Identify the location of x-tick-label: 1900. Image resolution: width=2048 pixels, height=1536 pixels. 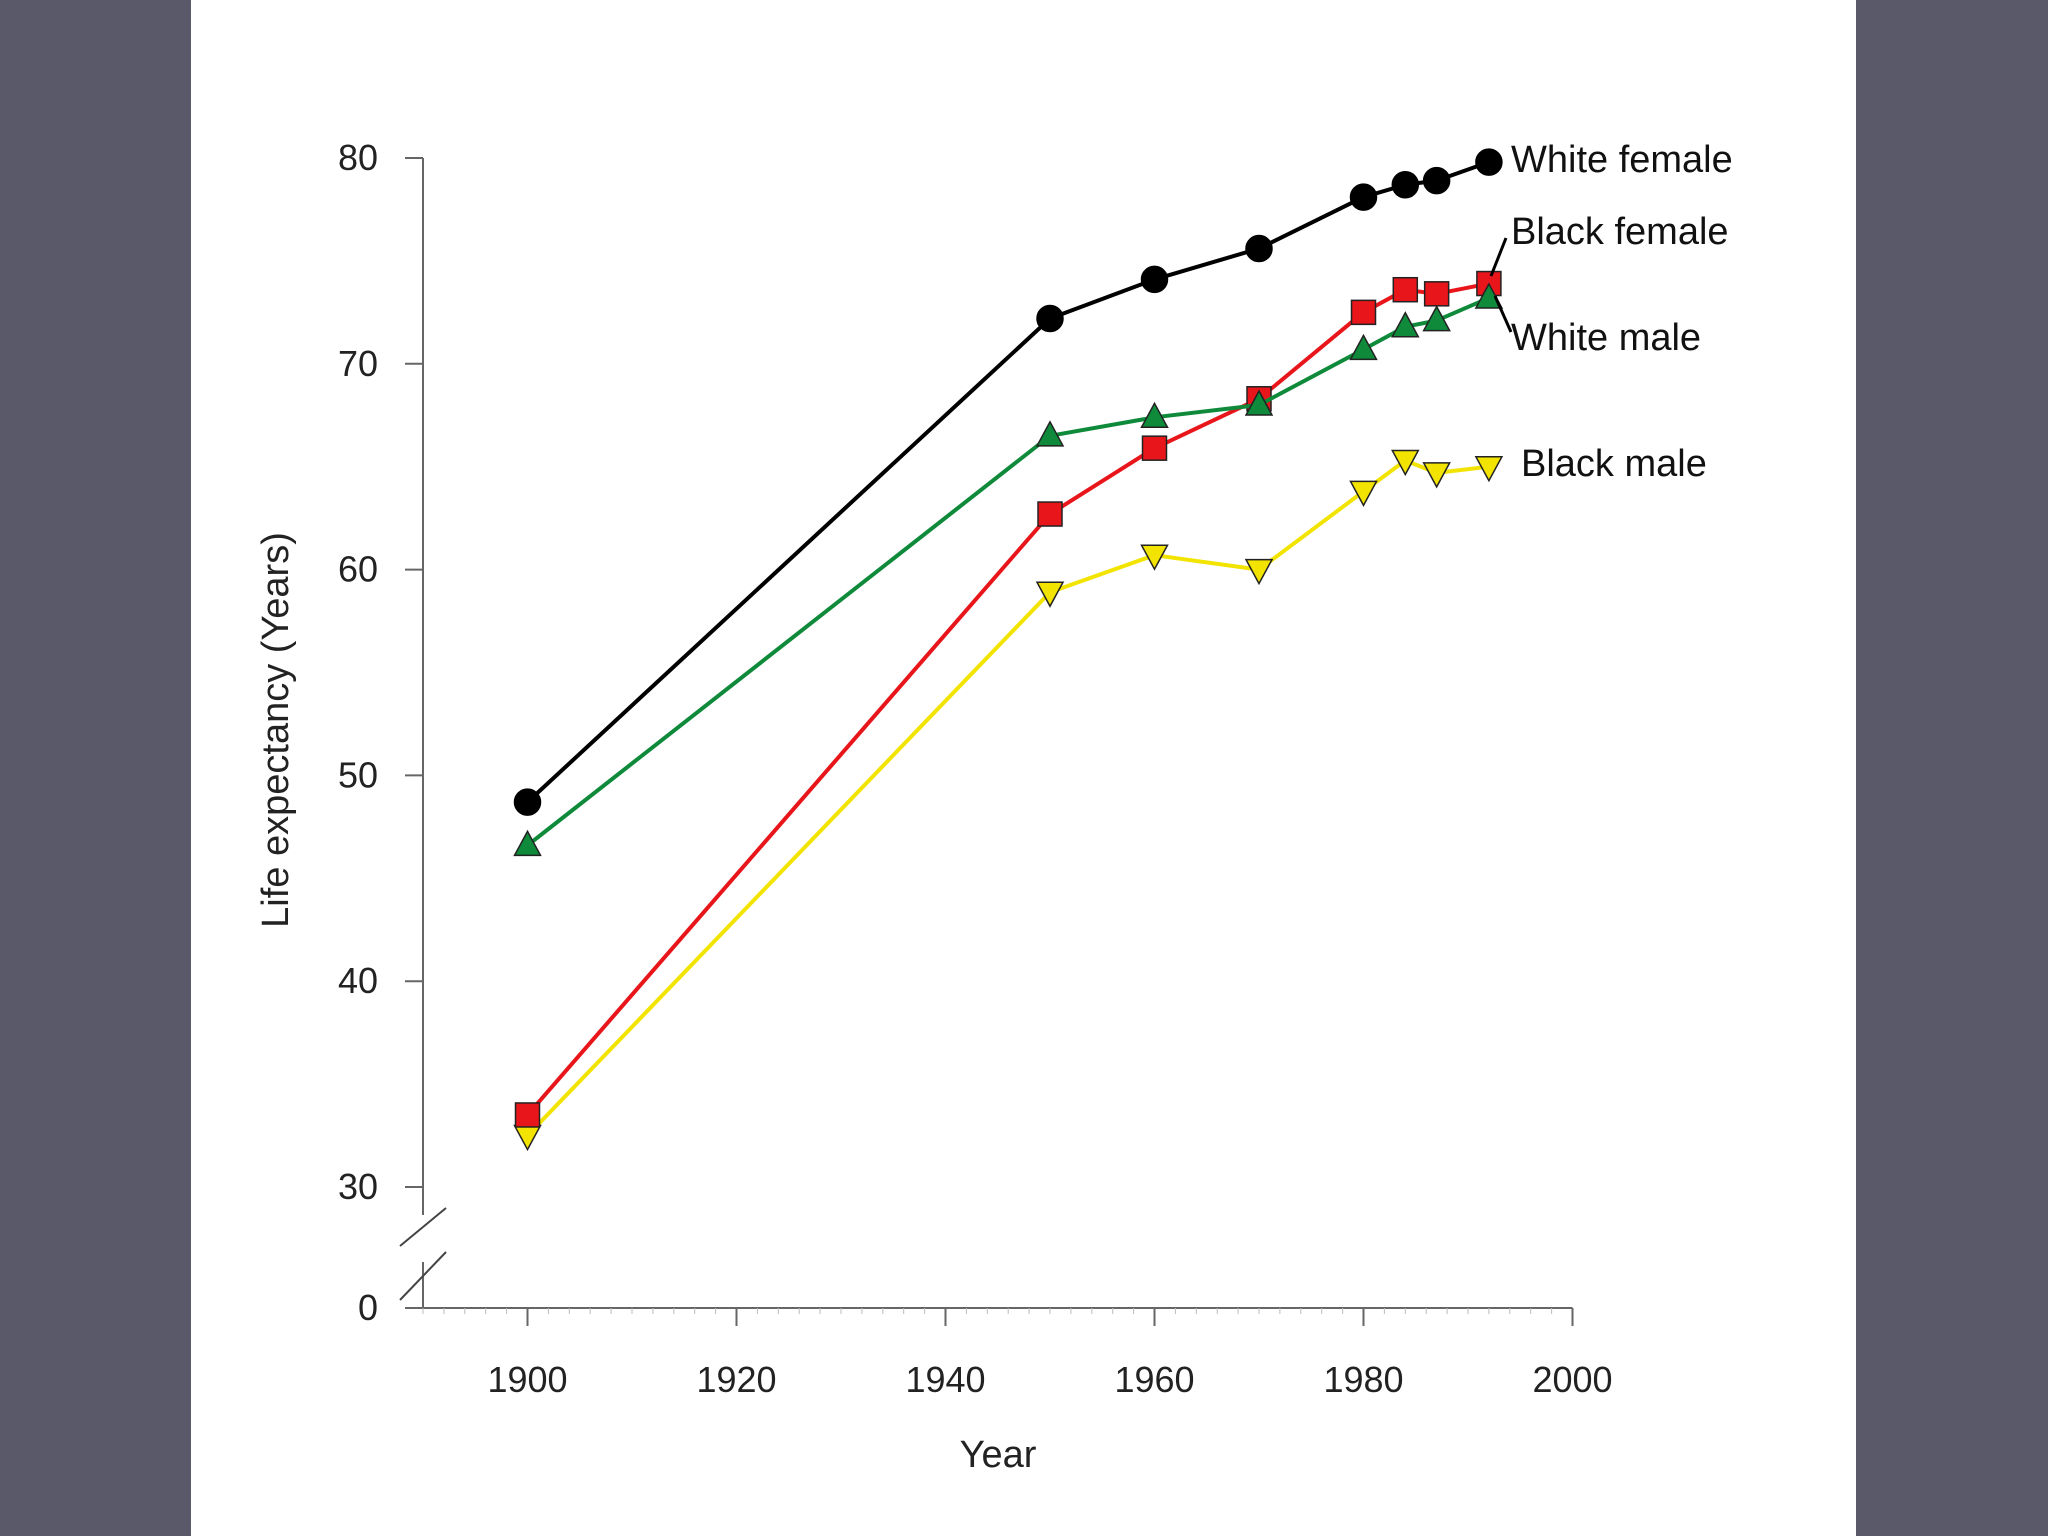
(527, 1379).